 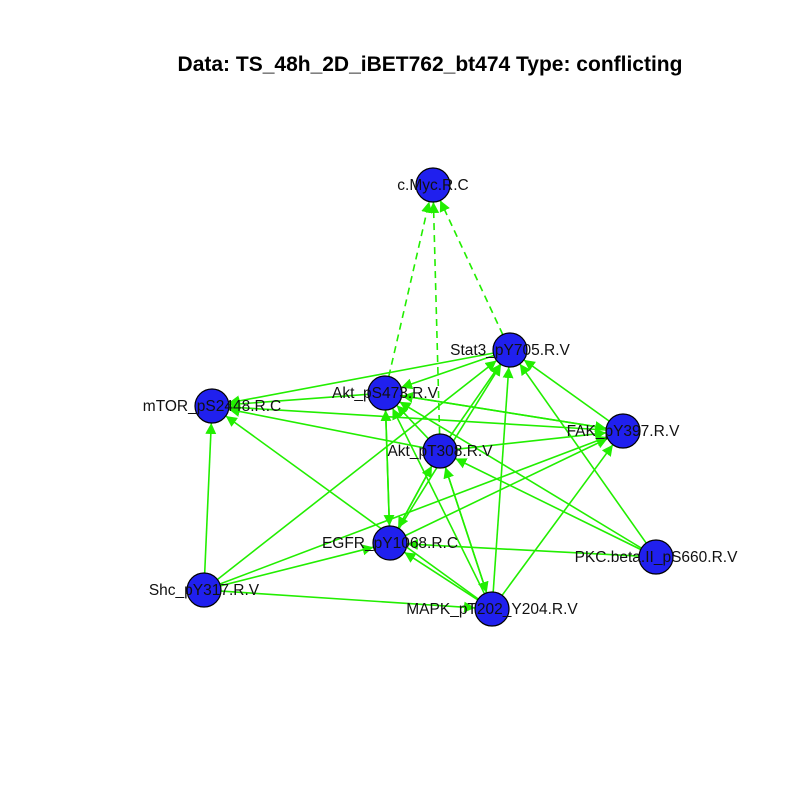 What do you see at coordinates (566, 390) in the screenshot?
I see `edge-fak-to-stat3` at bounding box center [566, 390].